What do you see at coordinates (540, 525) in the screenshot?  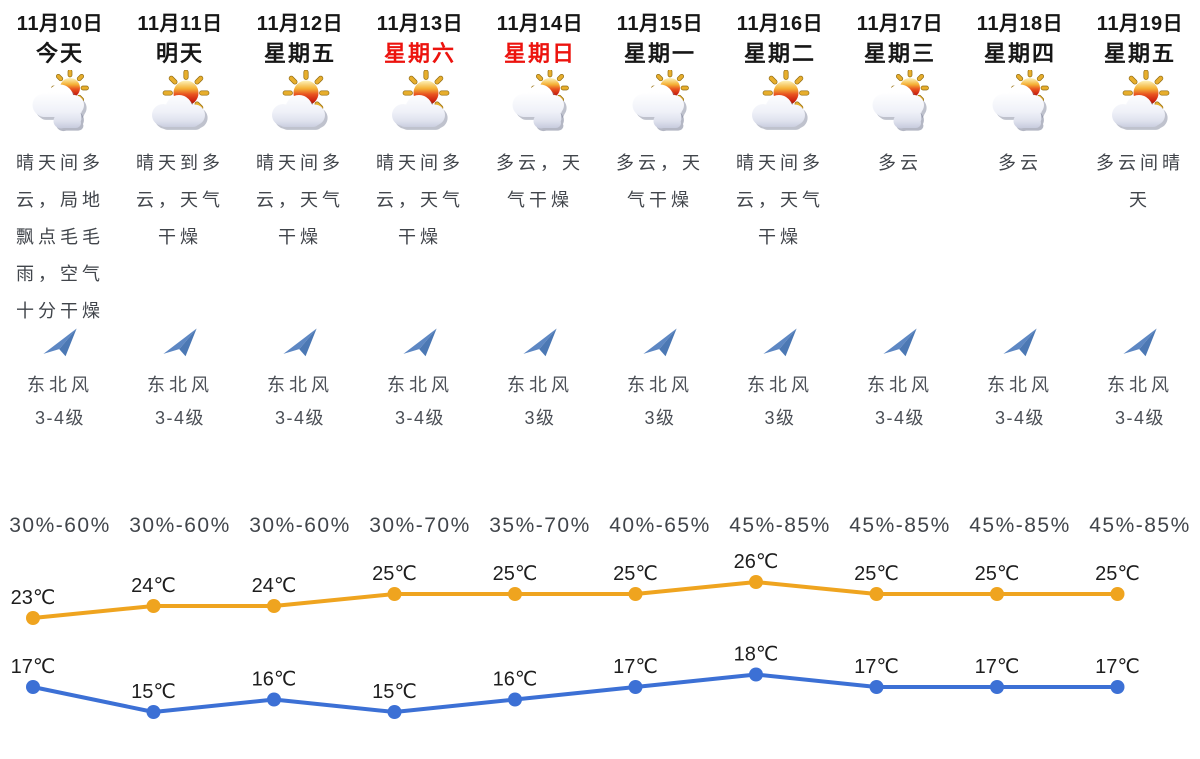 I see `humidity-range: 35%-70%` at bounding box center [540, 525].